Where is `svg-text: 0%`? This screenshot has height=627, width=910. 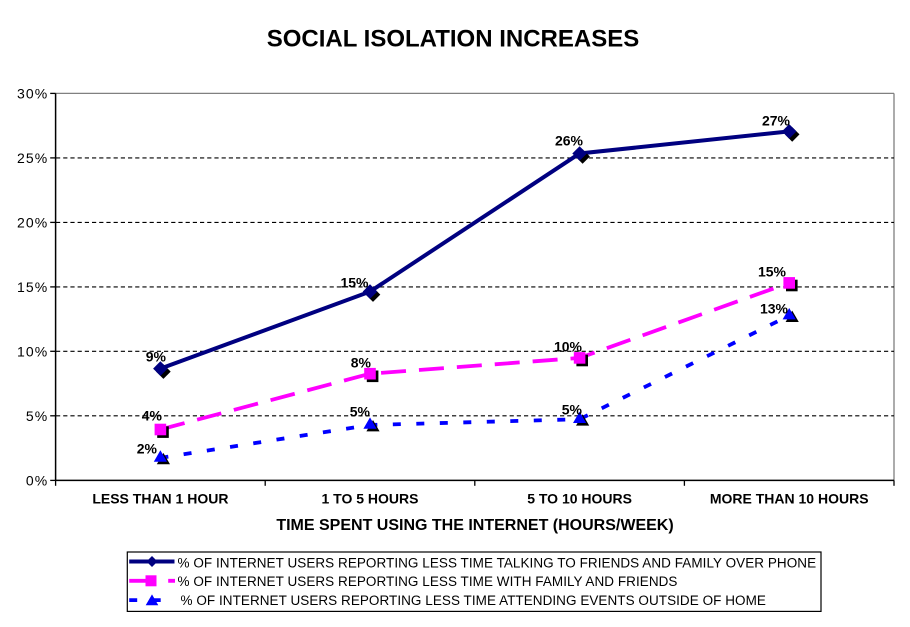 svg-text: 0% is located at coordinates (37, 480).